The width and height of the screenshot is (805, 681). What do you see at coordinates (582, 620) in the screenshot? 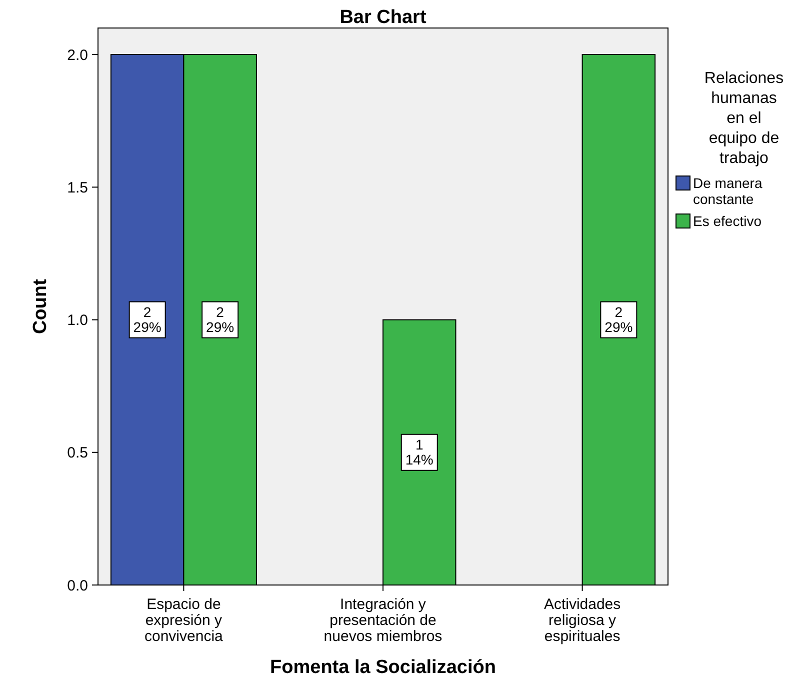
I see `x-tick-label: Actividades religiosa y espirituales` at bounding box center [582, 620].